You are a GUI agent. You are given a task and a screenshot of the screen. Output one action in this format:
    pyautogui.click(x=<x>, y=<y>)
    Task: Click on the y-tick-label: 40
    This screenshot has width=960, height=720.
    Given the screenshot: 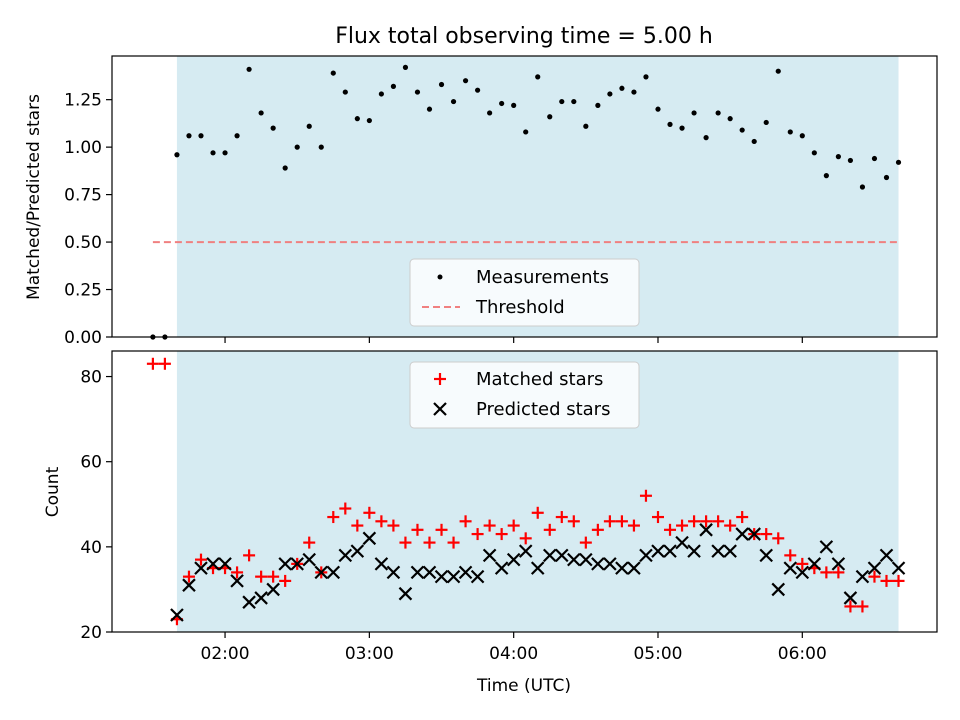 What is the action you would take?
    pyautogui.click(x=91, y=548)
    